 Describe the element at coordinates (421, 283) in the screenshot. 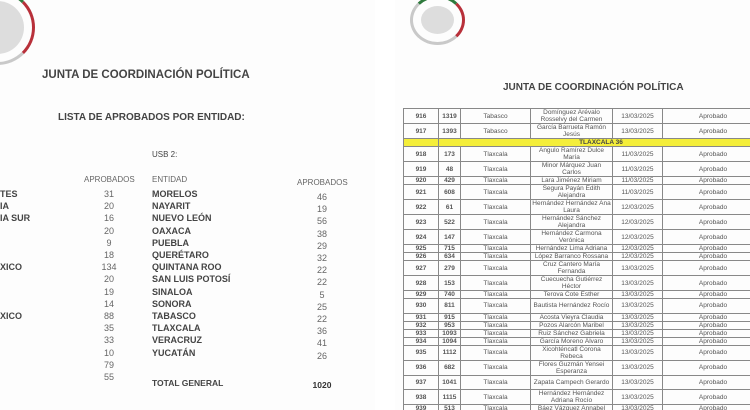

I see `row-number-cell: 928` at that location.